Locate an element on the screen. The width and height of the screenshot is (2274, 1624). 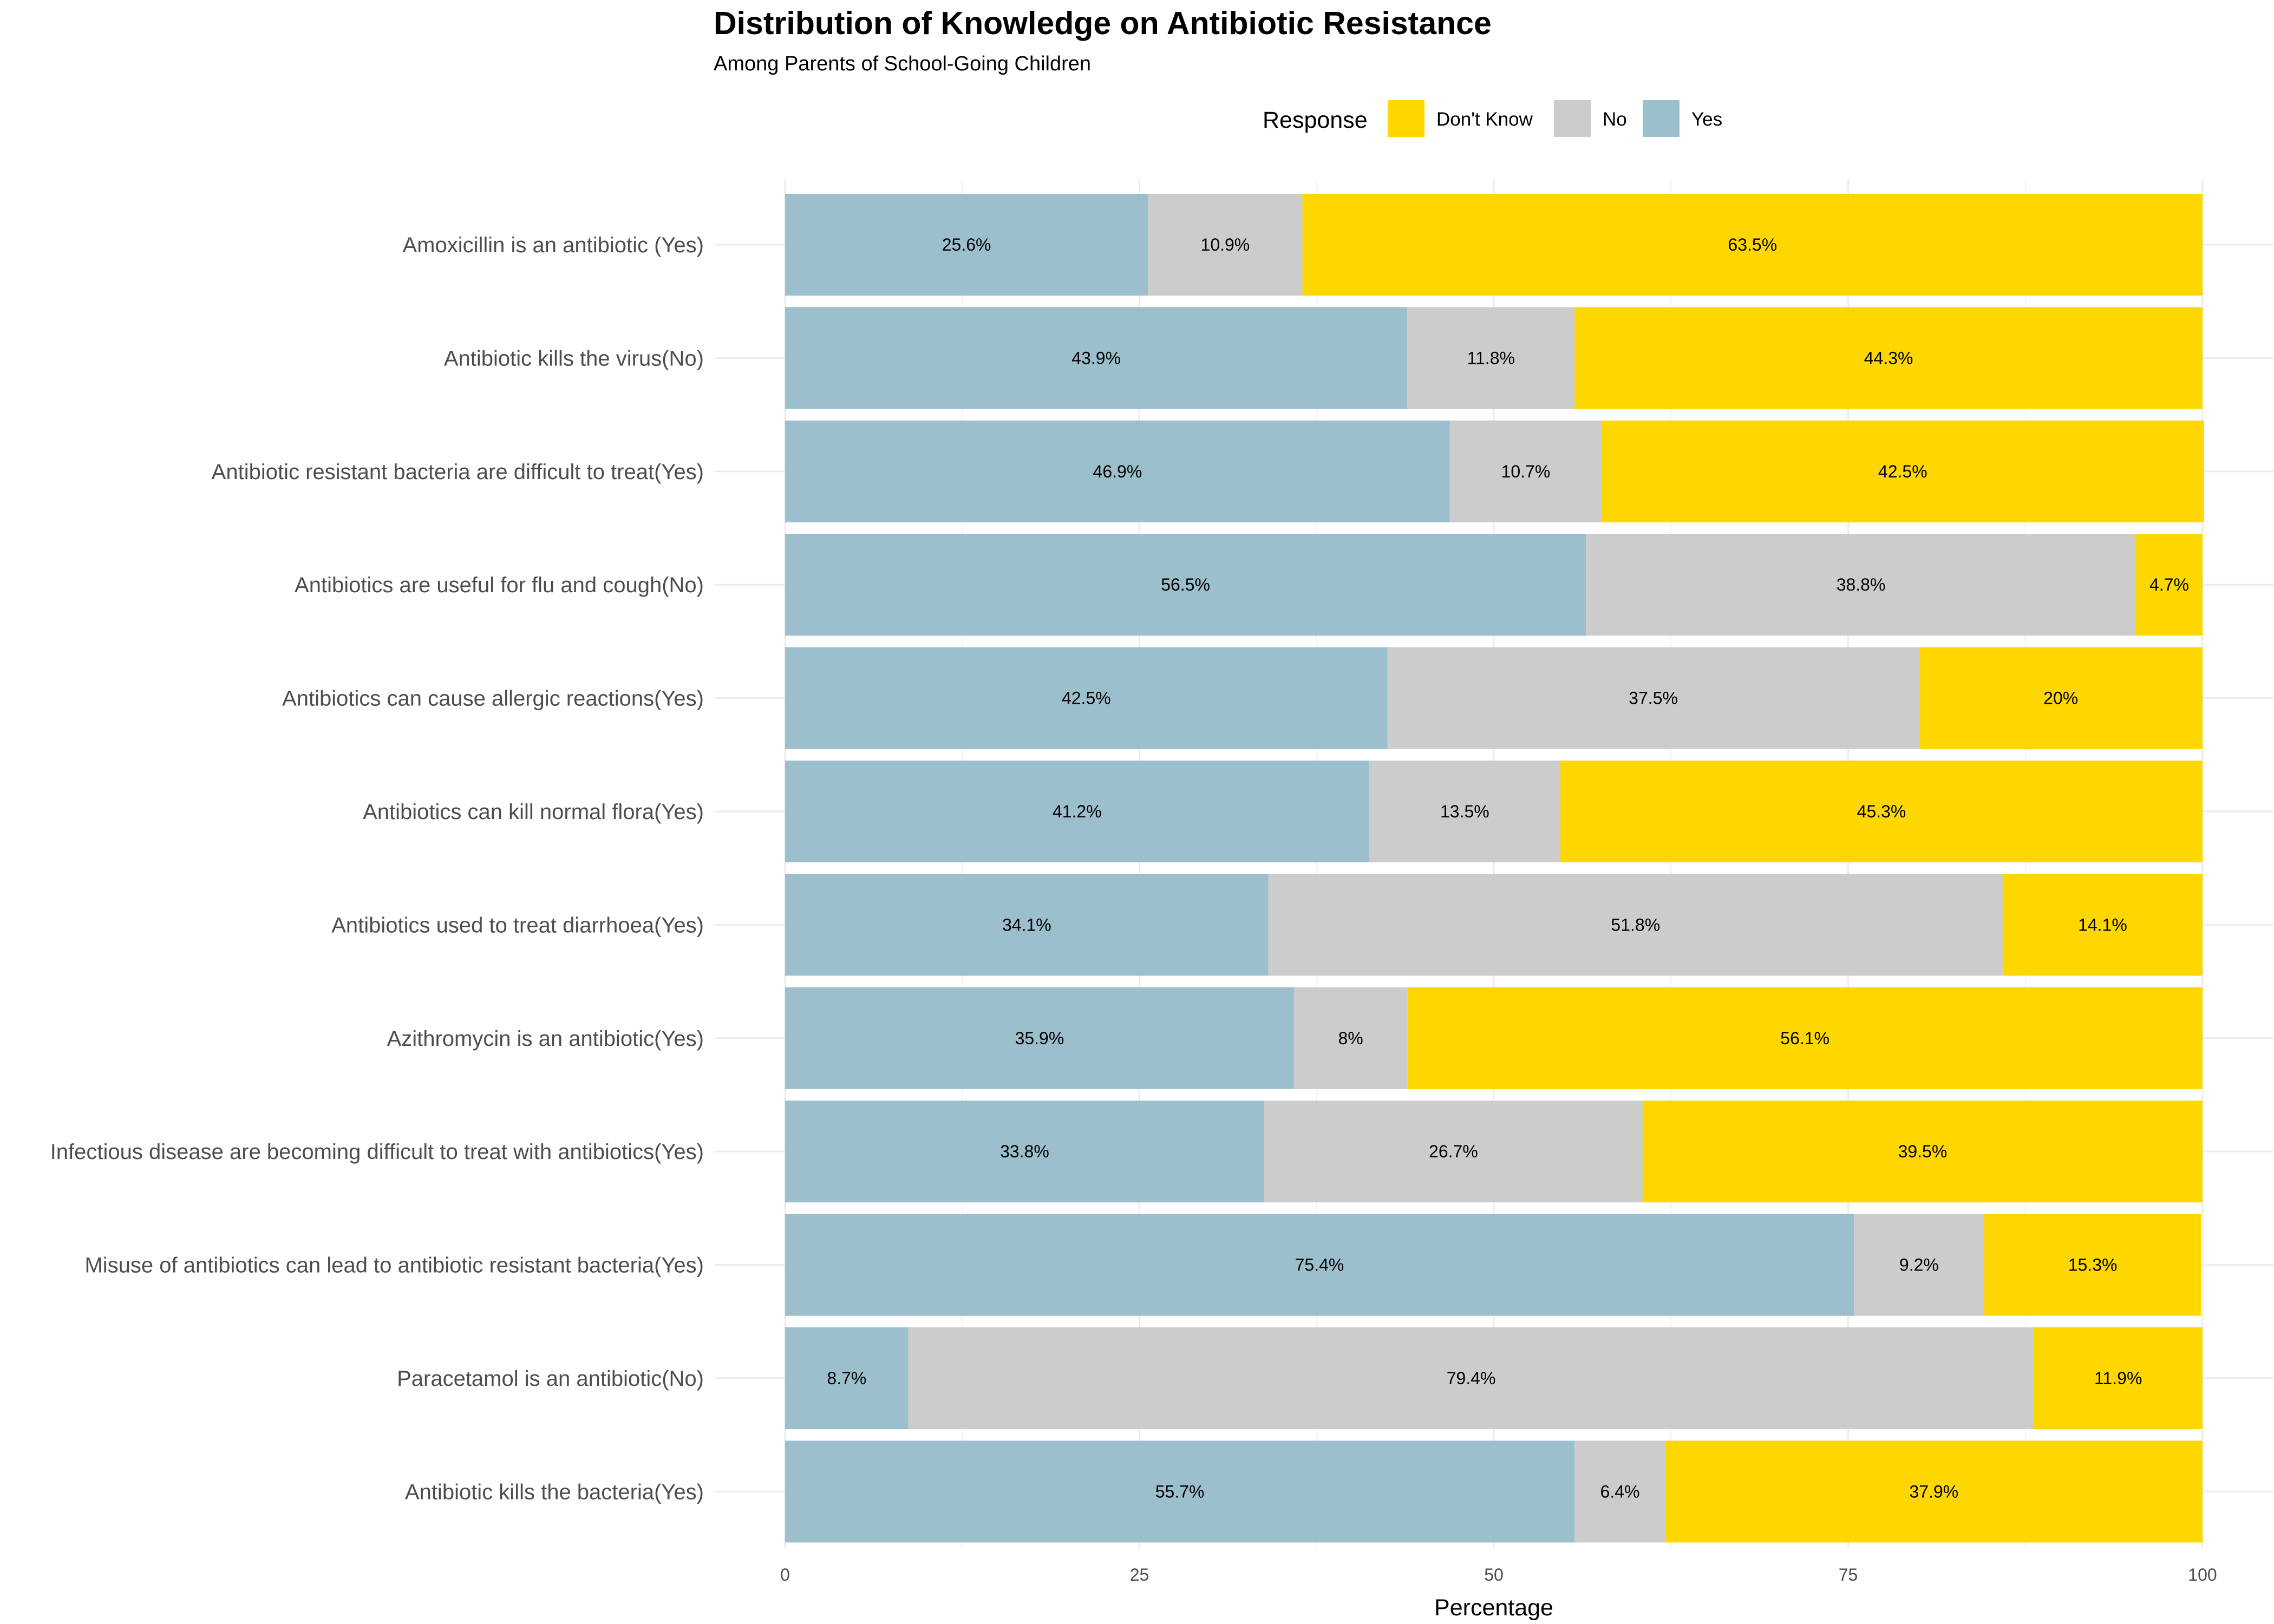
y-tick-label: Amoxicillin is an antibiotic (Yes) is located at coordinates (553, 245).